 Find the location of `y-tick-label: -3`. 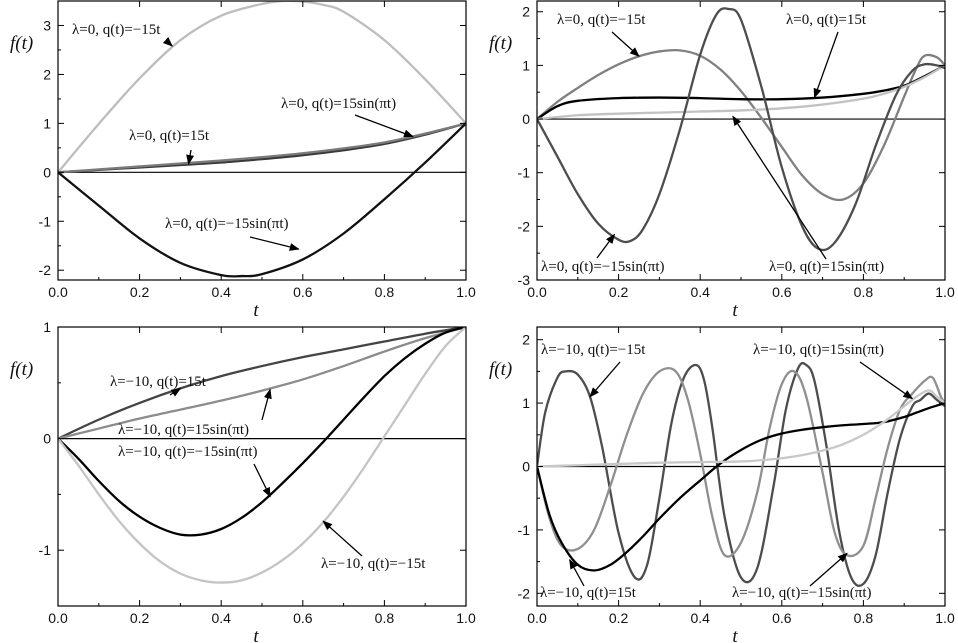

y-tick-label: -3 is located at coordinates (524, 280).